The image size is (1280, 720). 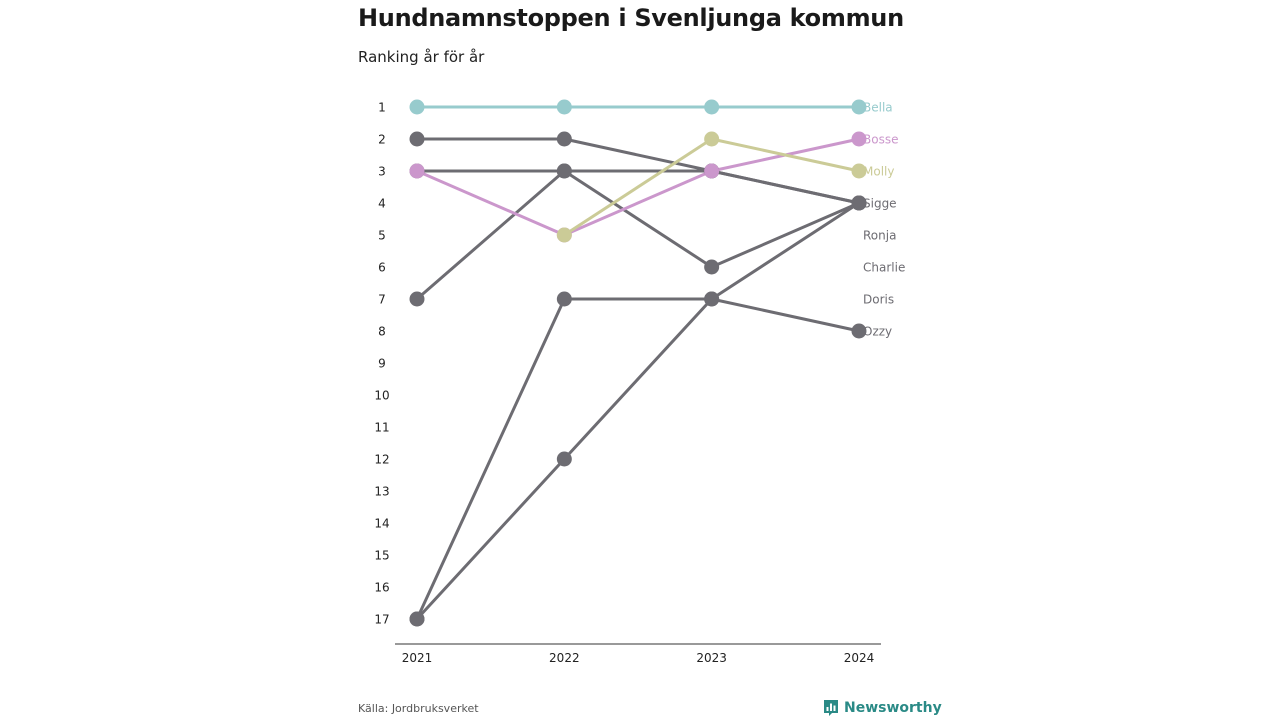 I want to click on y-tick-label: 15, so click(x=381, y=556).